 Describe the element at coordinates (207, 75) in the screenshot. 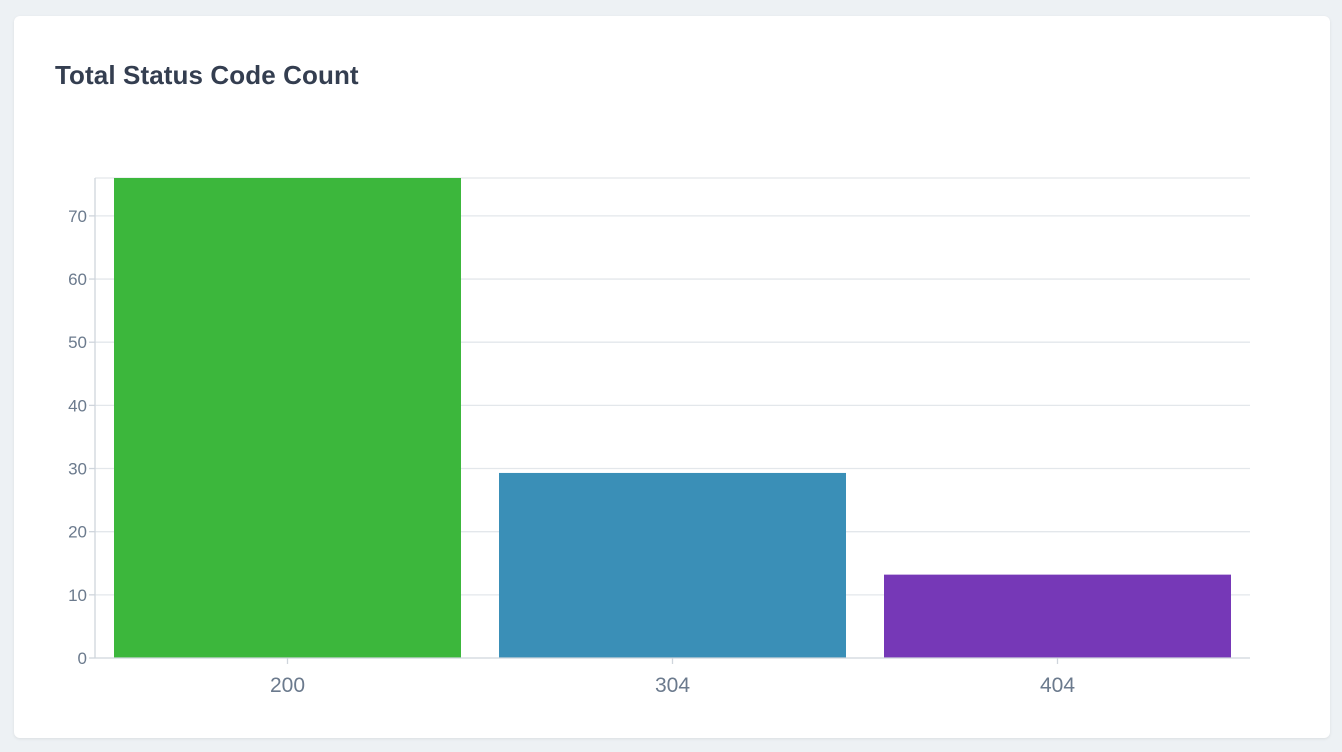

I see `chart-title: Total Status Code Count` at that location.